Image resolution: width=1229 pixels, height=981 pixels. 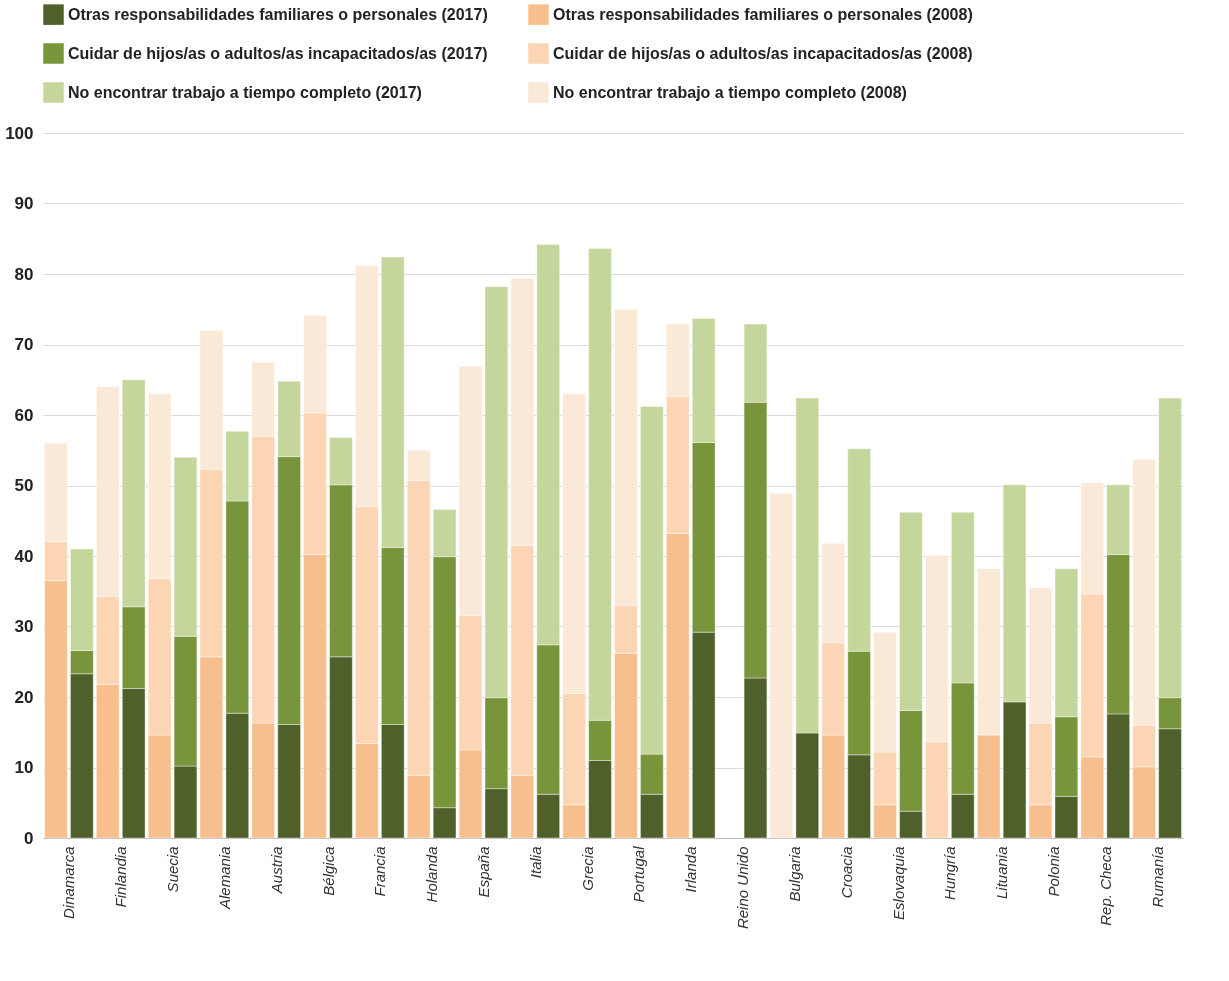 What do you see at coordinates (24, 767) in the screenshot?
I see `y-tick-label: 10` at bounding box center [24, 767].